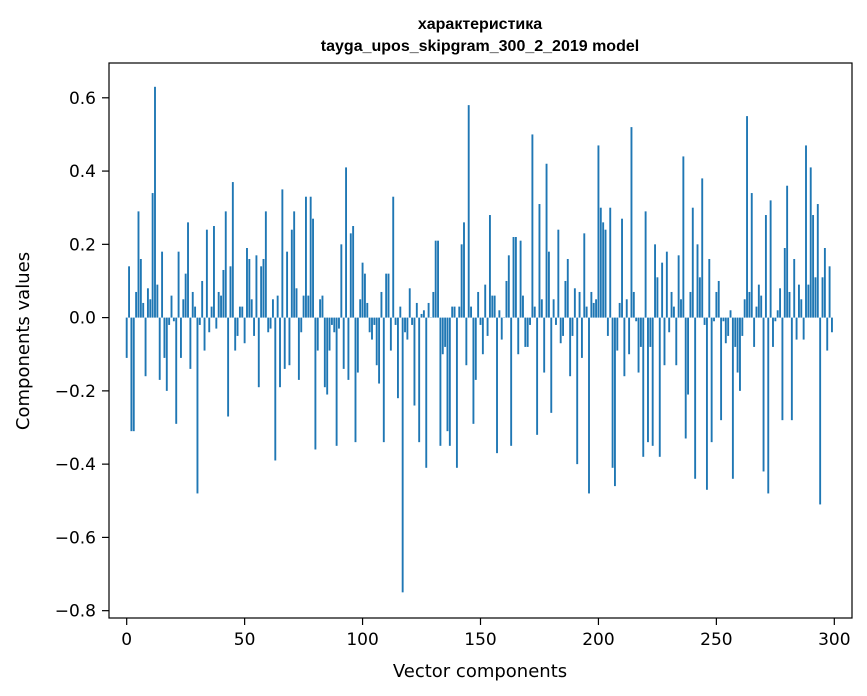 The image size is (867, 696). I want to click on x-tick-label-200: 200, so click(598, 640).